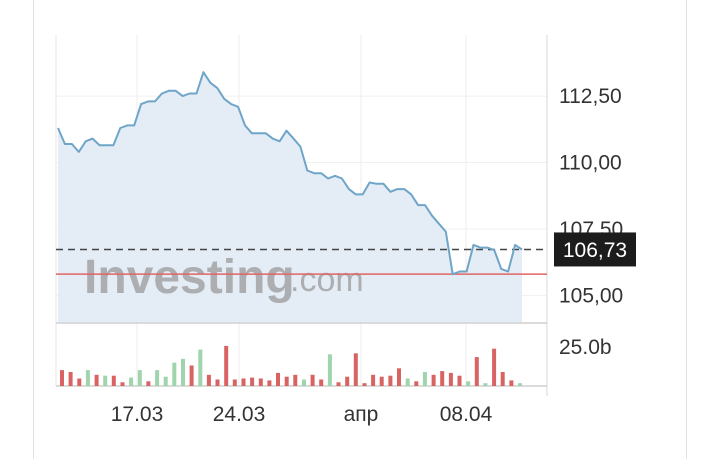 The height and width of the screenshot is (459, 720). Describe the element at coordinates (291, 365) in the screenshot. I see `volume-bars` at that location.